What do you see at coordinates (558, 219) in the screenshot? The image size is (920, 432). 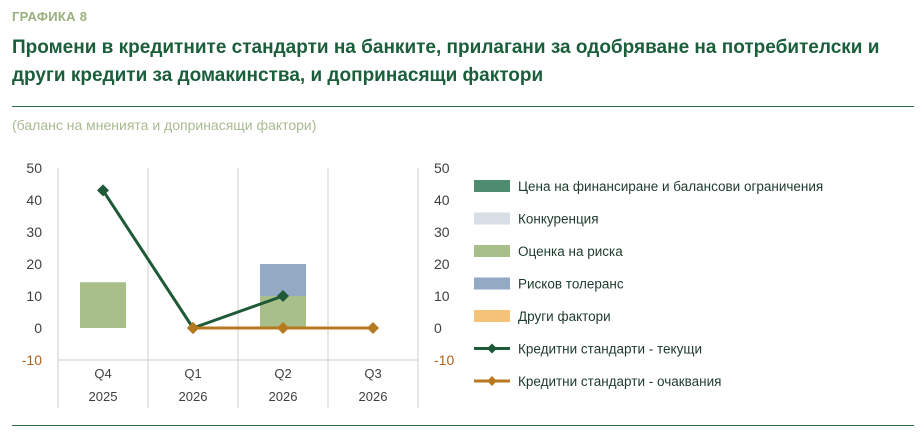 I see `legend-label: Конкуренция` at bounding box center [558, 219].